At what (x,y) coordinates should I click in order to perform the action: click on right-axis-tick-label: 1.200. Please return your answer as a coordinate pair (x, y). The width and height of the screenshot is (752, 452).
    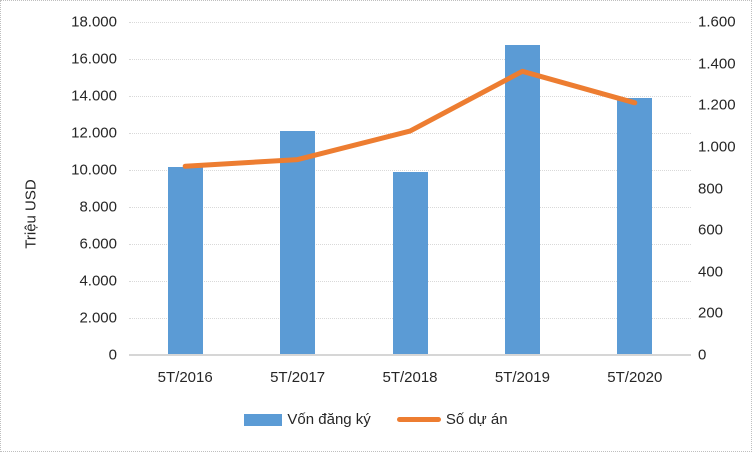
    Looking at the image, I should click on (717, 105).